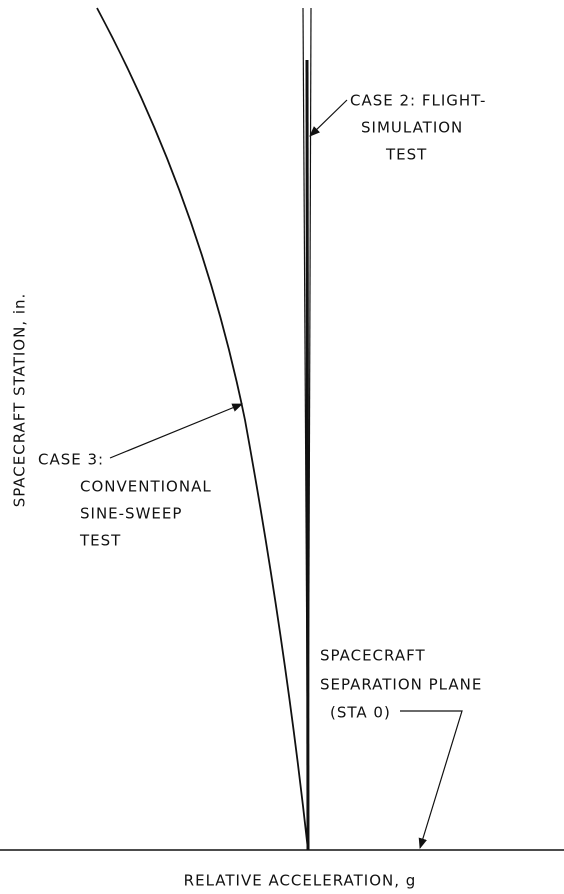 The height and width of the screenshot is (894, 564). What do you see at coordinates (401, 685) in the screenshot?
I see `annotation: SEPARATION PLANE` at bounding box center [401, 685].